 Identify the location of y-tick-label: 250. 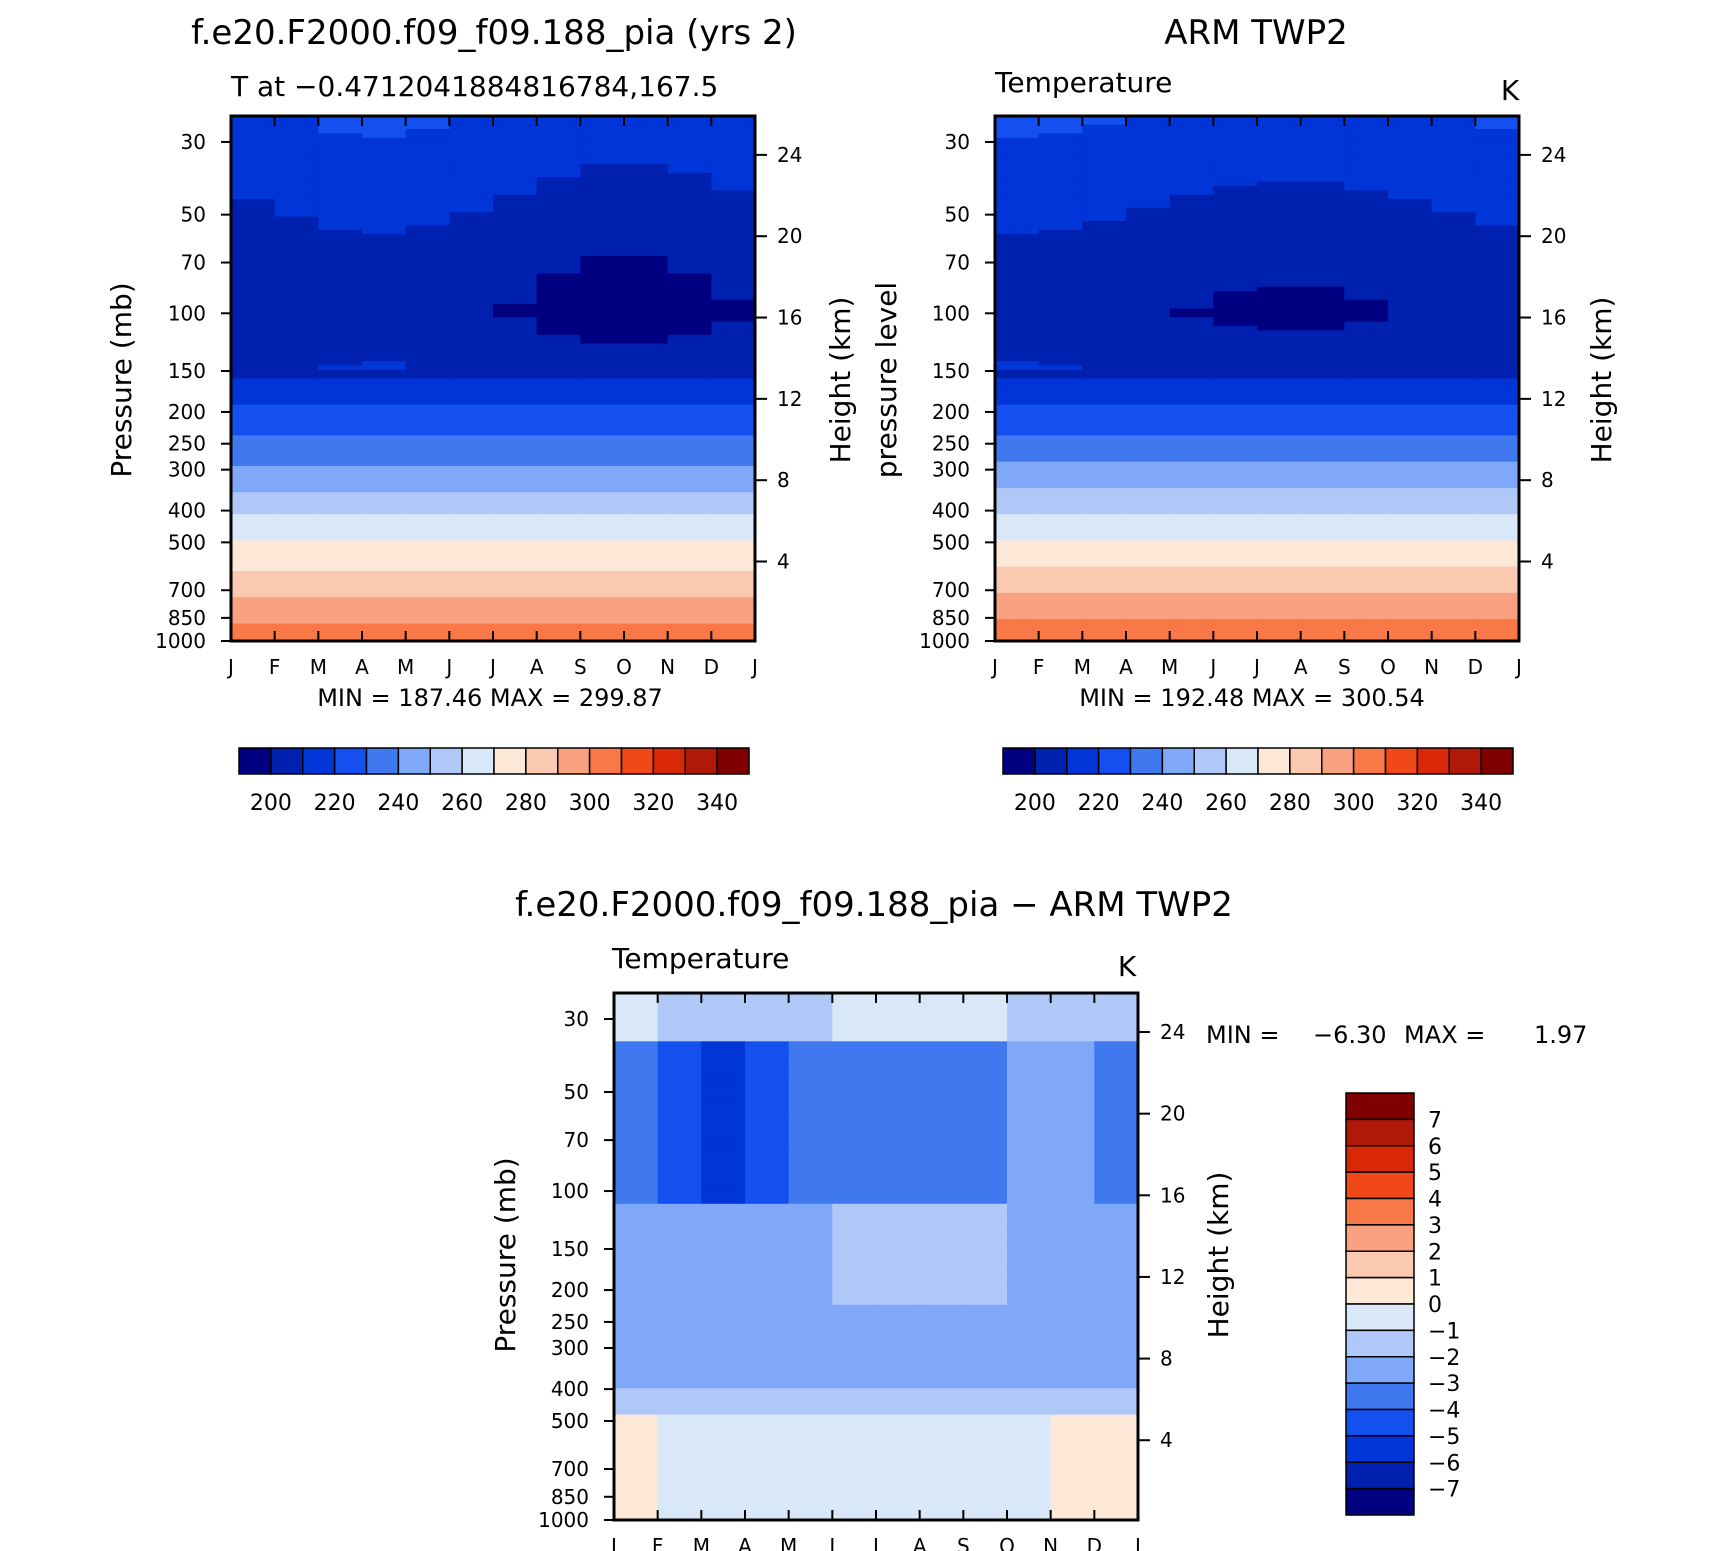
(187, 444).